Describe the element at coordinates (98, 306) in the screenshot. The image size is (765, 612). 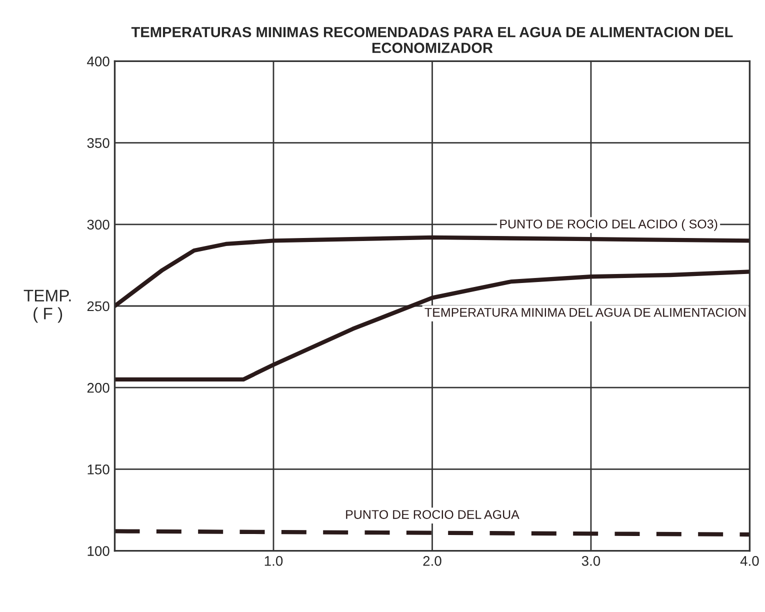
I see `y-tick-label: 250` at that location.